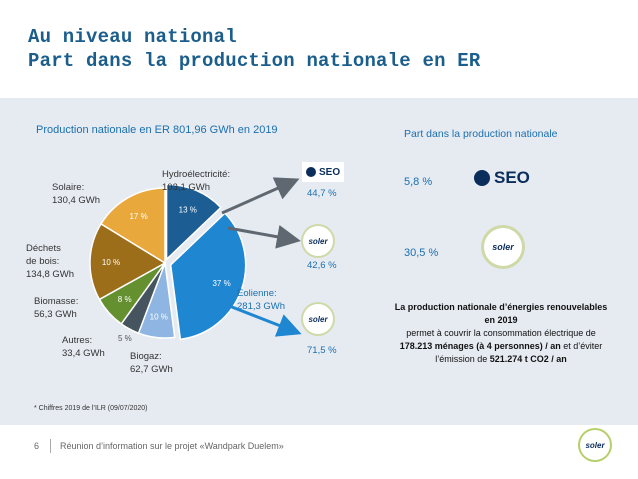 Image resolution: width=638 pixels, height=479 pixels. I want to click on seo-logo-text-large: SEO, so click(512, 177).